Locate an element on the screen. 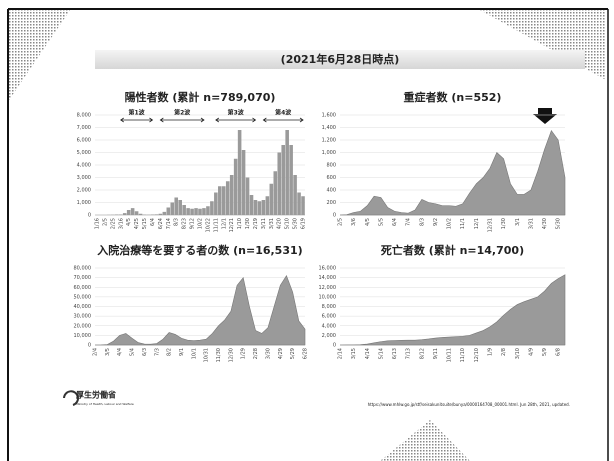 The height and width of the screenshot is (461, 614). wave-label: 第1波 is located at coordinates (137, 113).